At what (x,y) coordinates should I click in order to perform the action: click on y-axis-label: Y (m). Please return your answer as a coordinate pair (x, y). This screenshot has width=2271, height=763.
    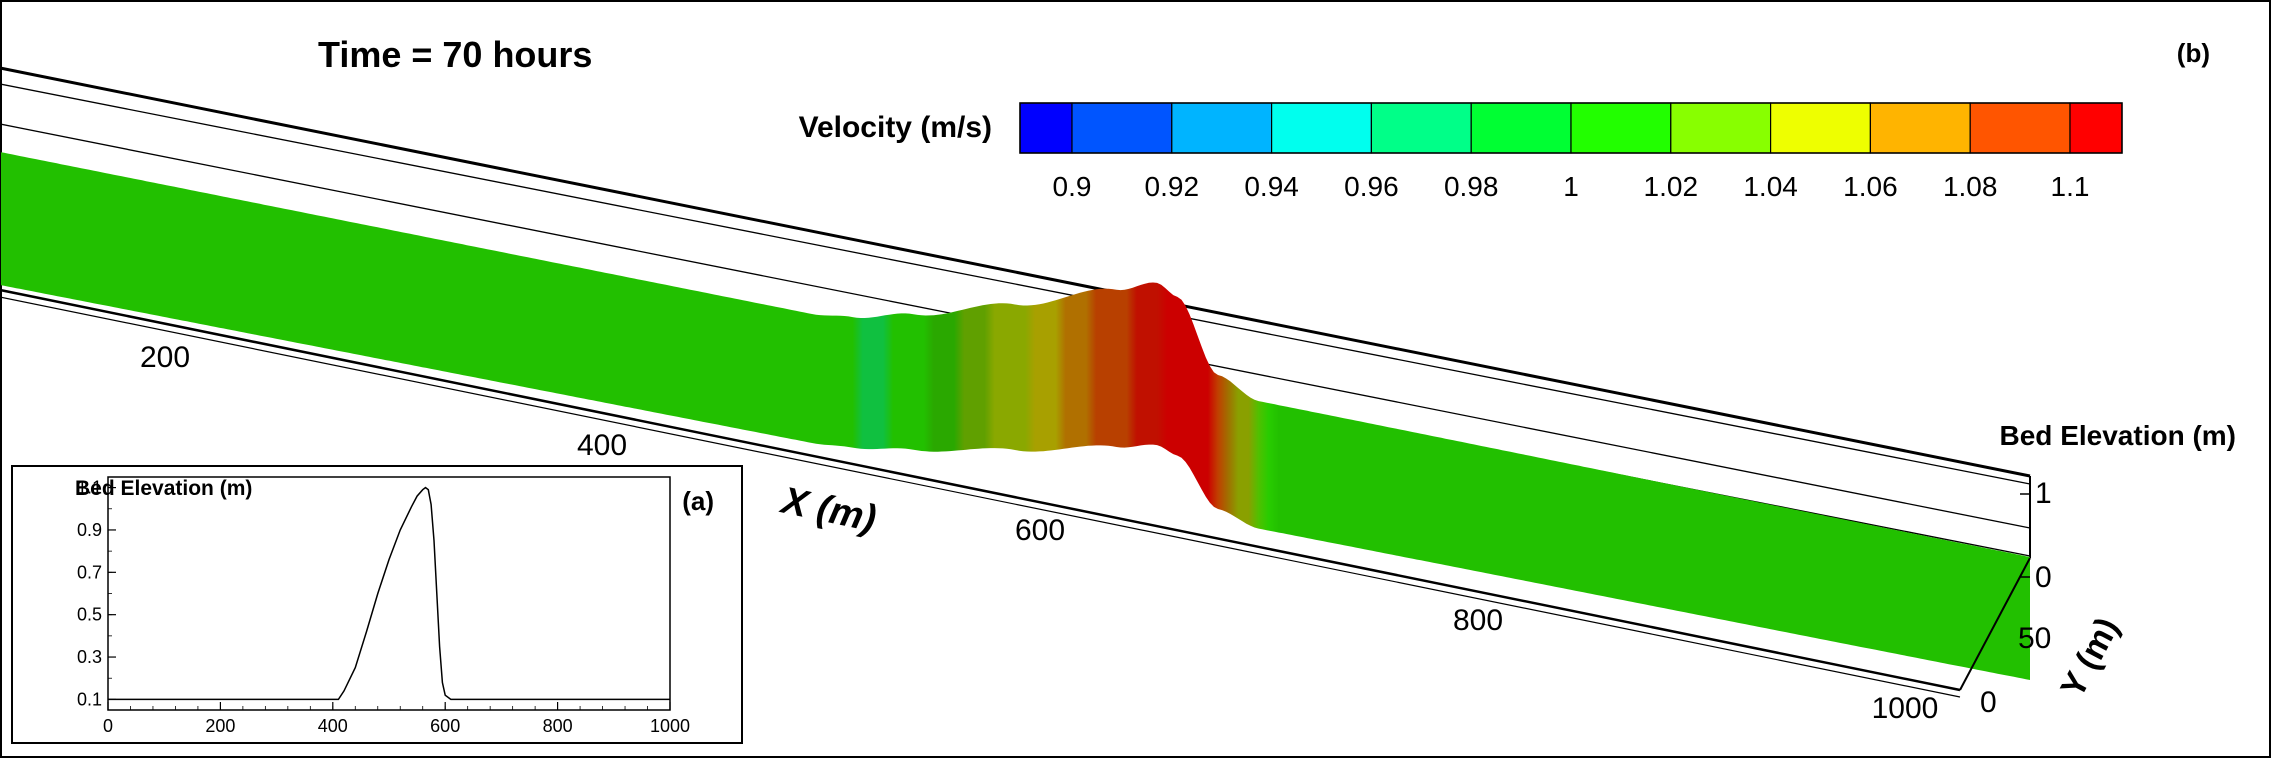
    Looking at the image, I should click on (2090, 657).